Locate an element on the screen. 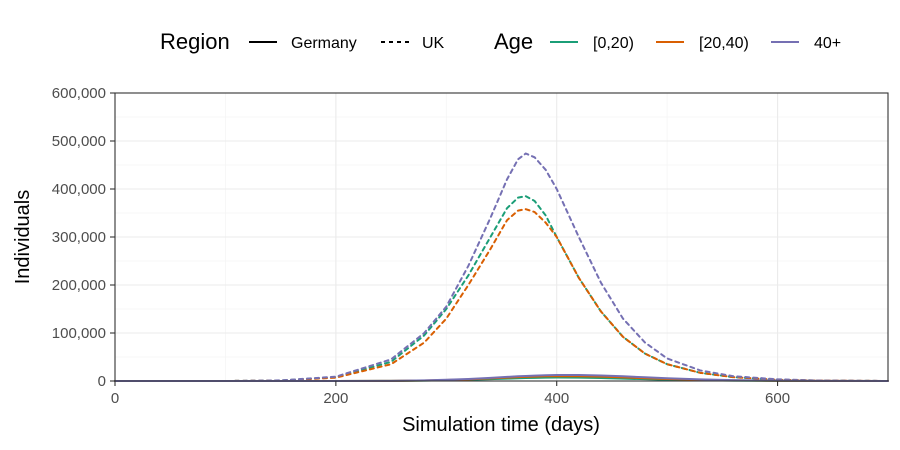  y-tick-label: 0 is located at coordinates (102, 381).